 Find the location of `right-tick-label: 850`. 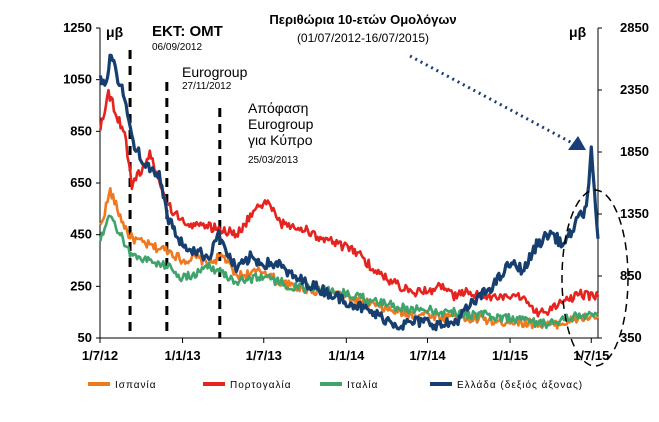

right-tick-label: 850 is located at coordinates (631, 275).